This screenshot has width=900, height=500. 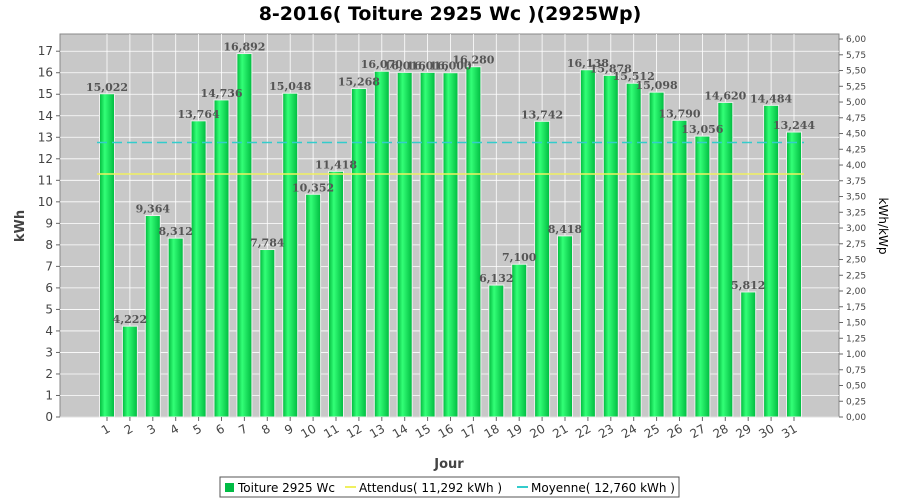 What do you see at coordinates (856, 119) in the screenshot?
I see `y2-tick-label: 4,75` at bounding box center [856, 119].